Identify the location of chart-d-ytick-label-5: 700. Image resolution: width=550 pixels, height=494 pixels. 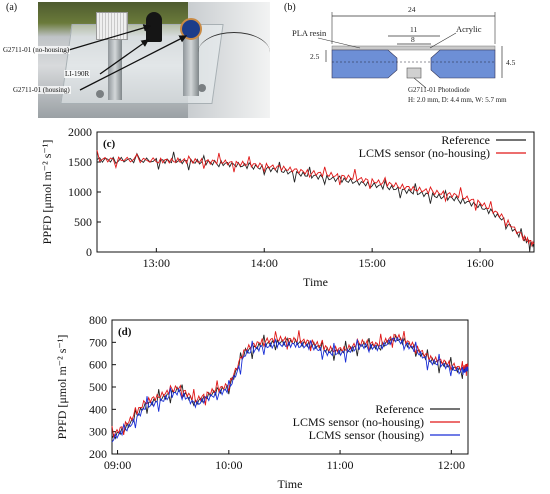
(98, 342).